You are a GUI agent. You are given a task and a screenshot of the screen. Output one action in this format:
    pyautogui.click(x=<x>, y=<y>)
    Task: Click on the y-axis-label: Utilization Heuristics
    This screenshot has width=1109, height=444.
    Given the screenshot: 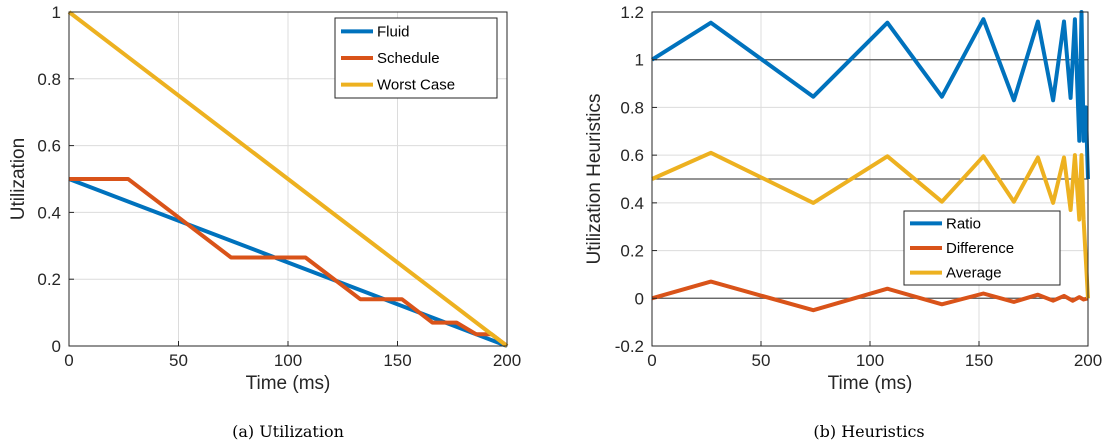 What is the action you would take?
    pyautogui.click(x=594, y=178)
    